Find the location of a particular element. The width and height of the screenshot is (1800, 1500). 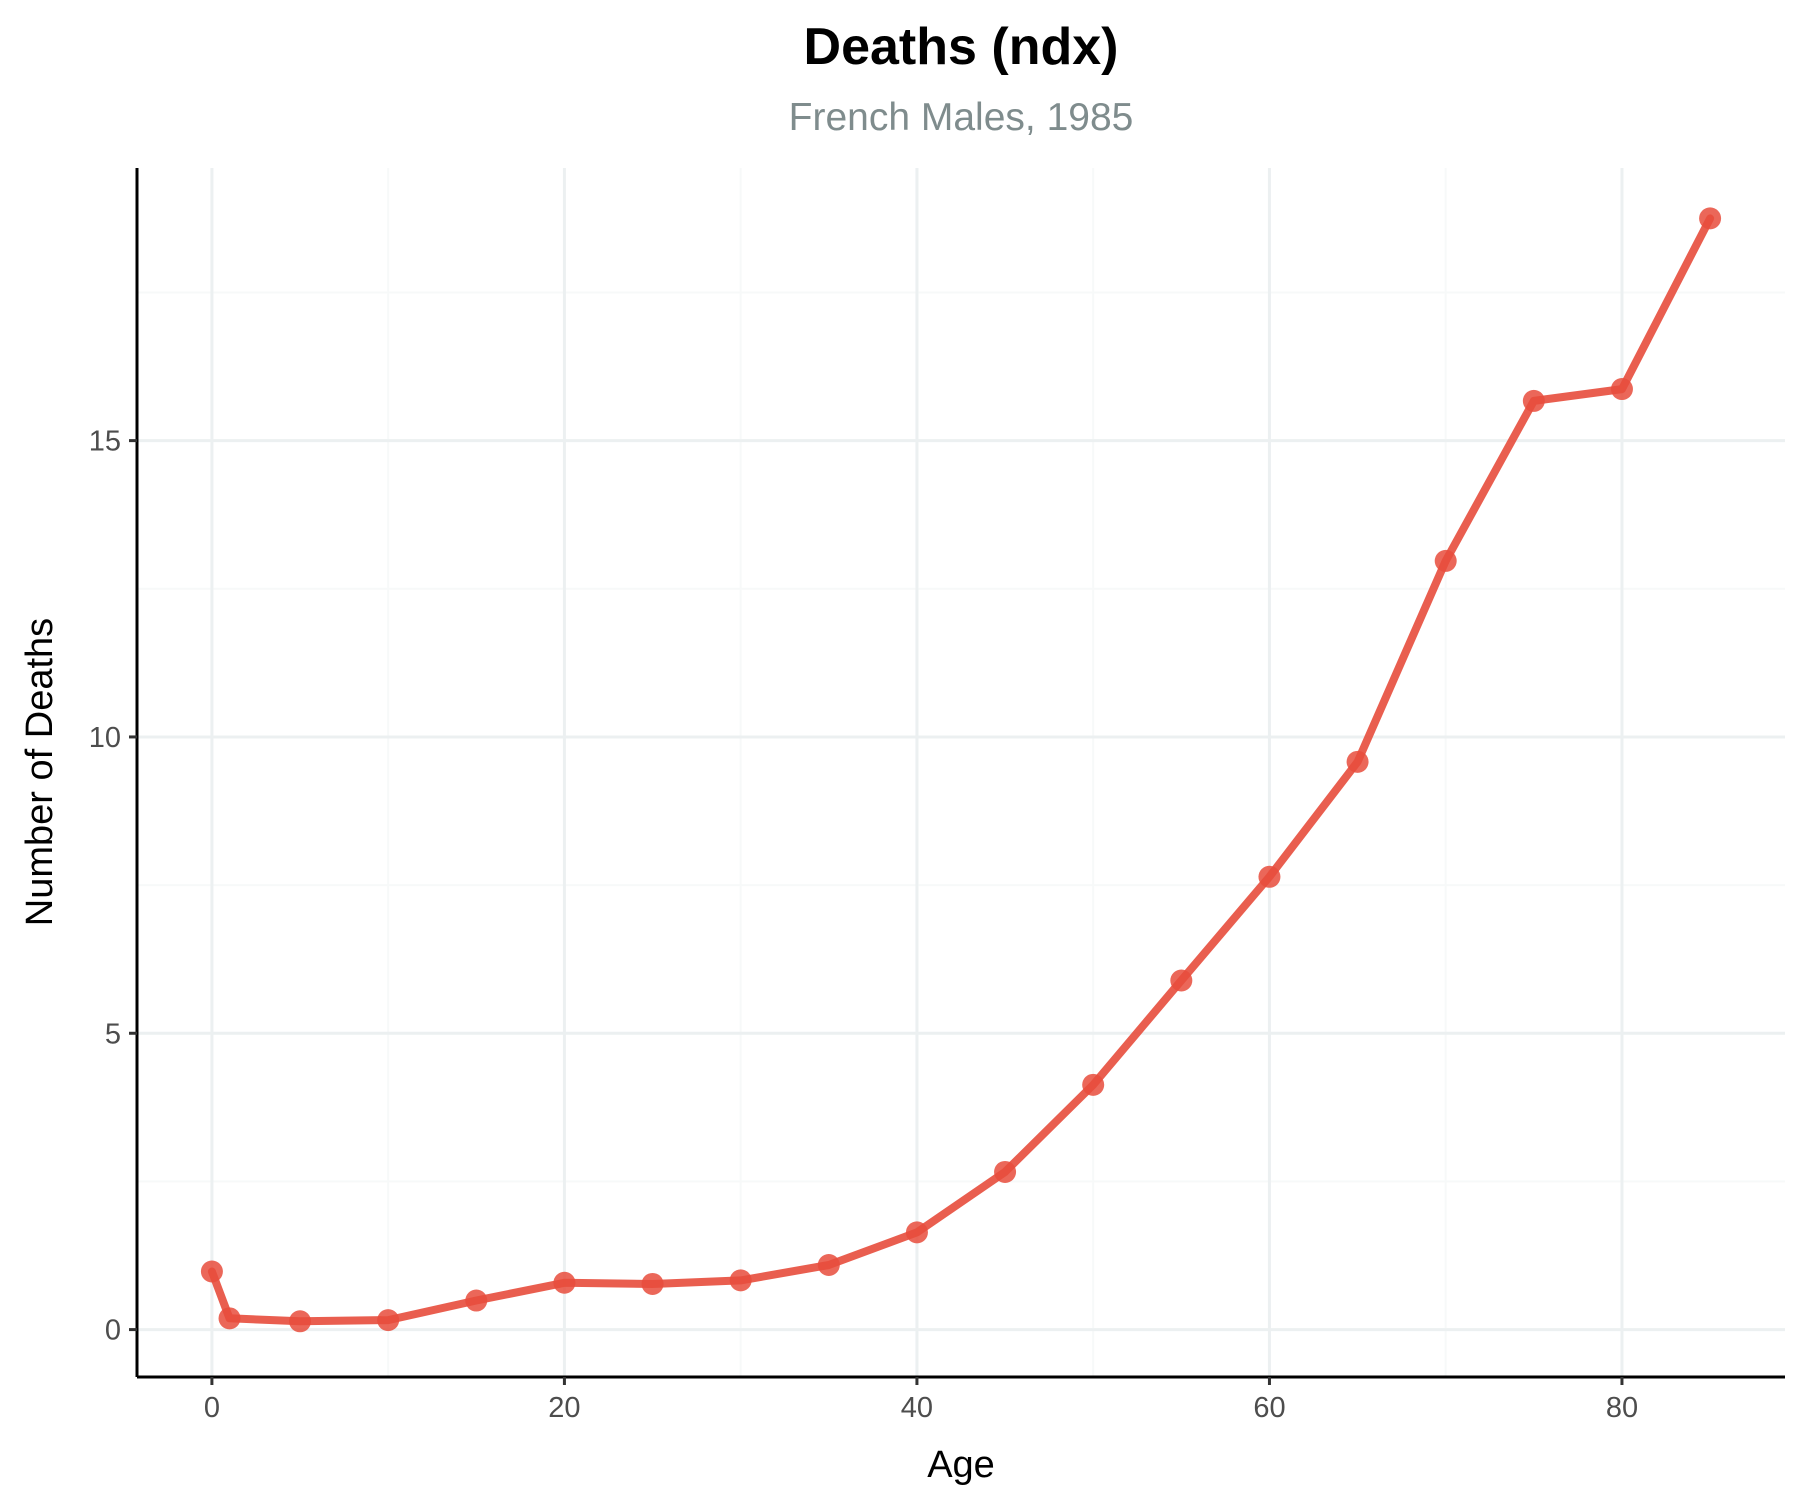

chart-subtitle: French Males, 1985 is located at coordinates (961, 117).